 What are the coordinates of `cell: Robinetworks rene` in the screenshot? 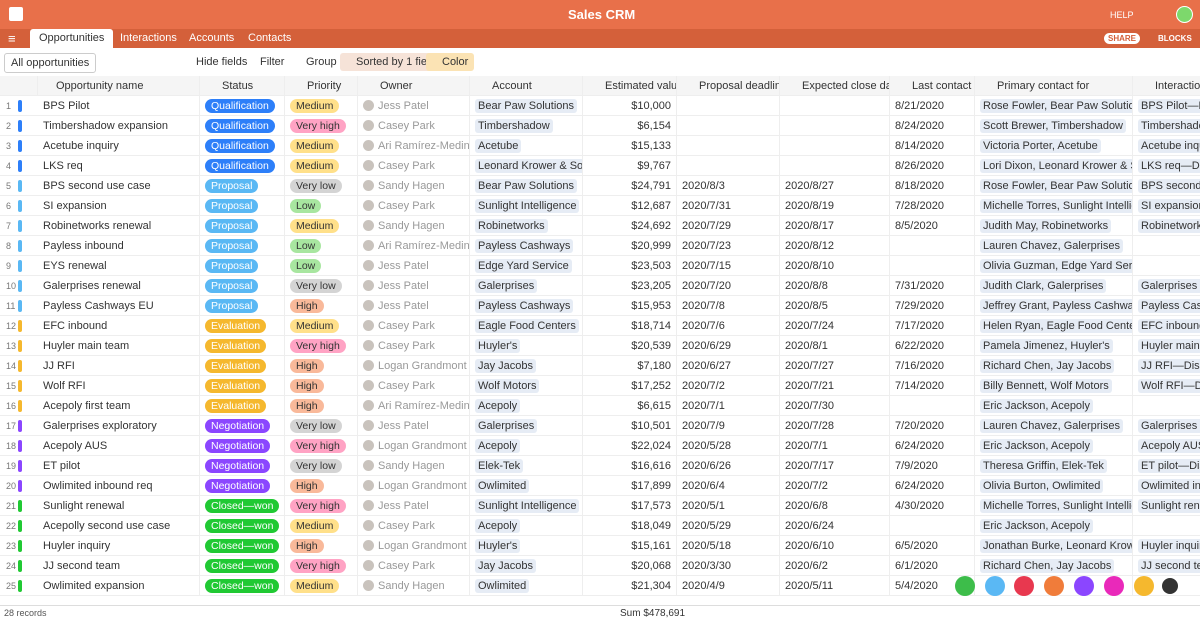 It's located at (1166, 226).